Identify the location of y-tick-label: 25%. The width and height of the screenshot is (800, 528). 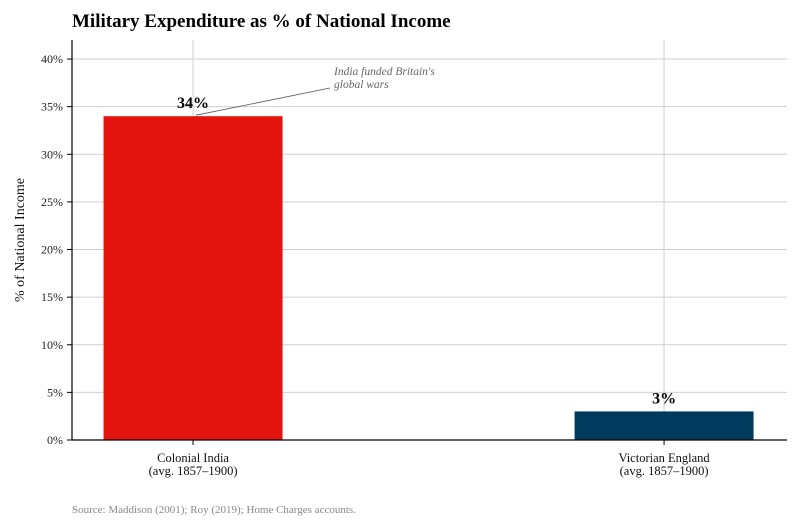
(52, 202).